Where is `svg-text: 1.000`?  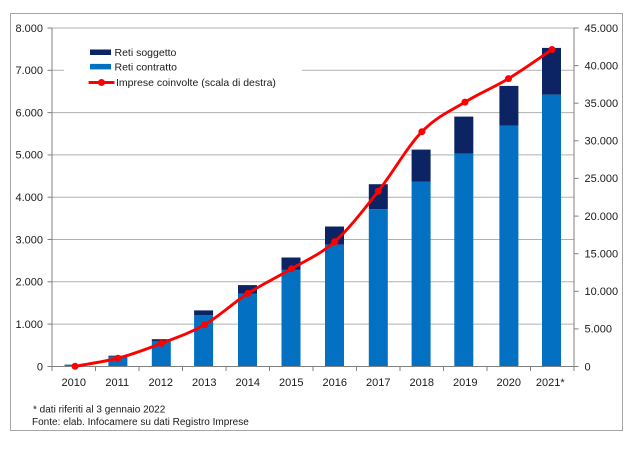 svg-text: 1.000 is located at coordinates (29, 325).